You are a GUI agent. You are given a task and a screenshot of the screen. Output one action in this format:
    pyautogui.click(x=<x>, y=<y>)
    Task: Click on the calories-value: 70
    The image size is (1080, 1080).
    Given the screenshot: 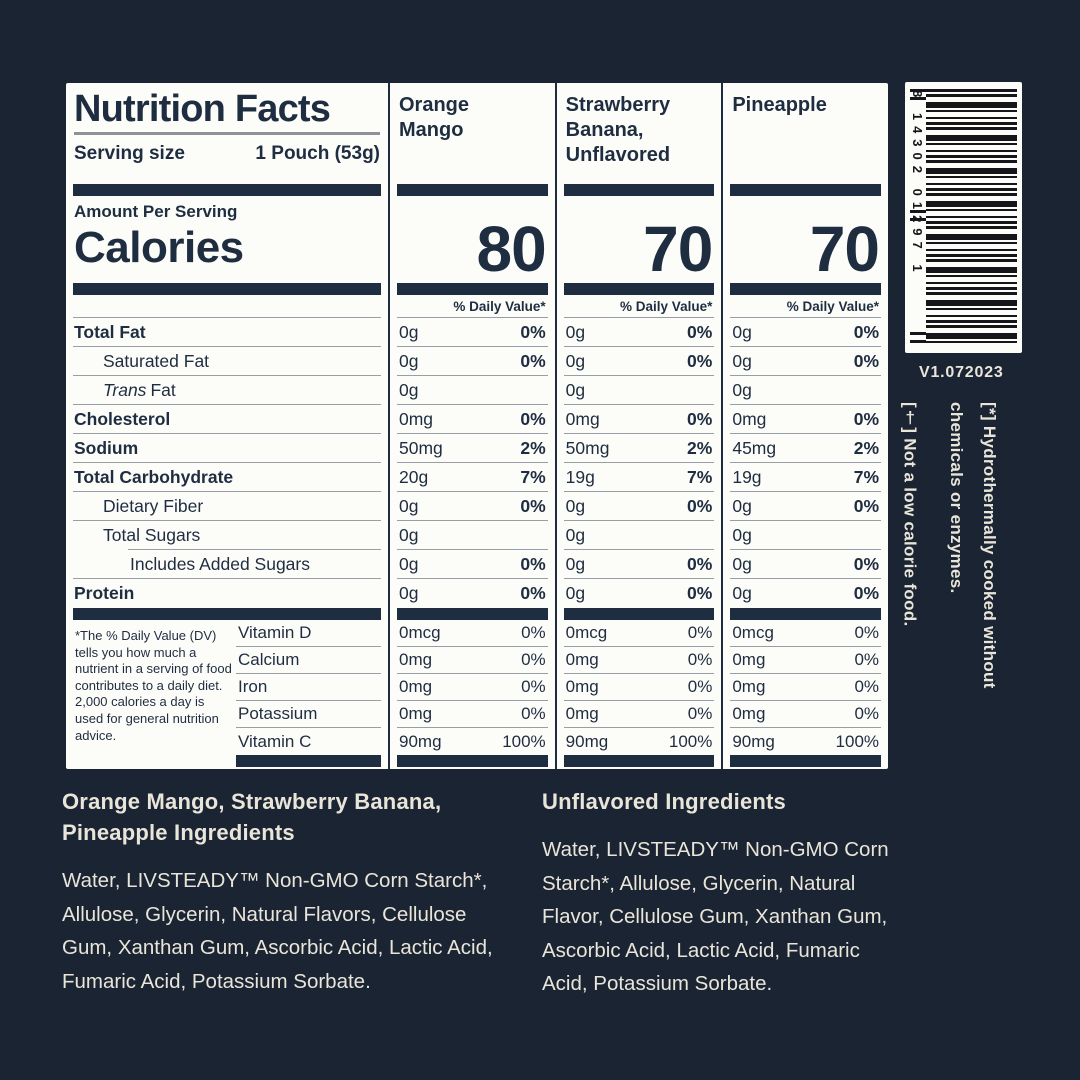 What is the action you would take?
    pyautogui.click(x=678, y=249)
    